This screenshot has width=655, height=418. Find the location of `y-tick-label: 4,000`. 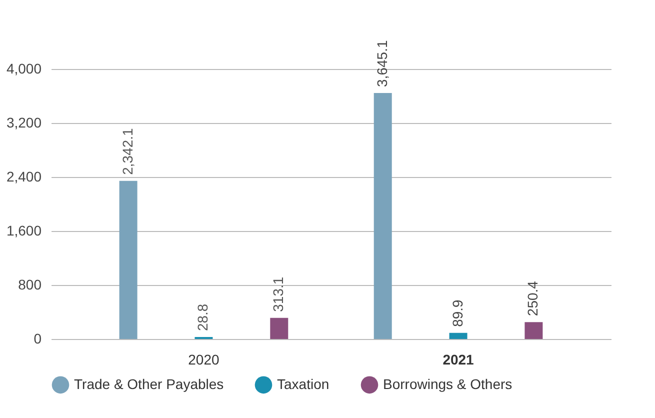

y-tick-label: 4,000 is located at coordinates (24, 68).